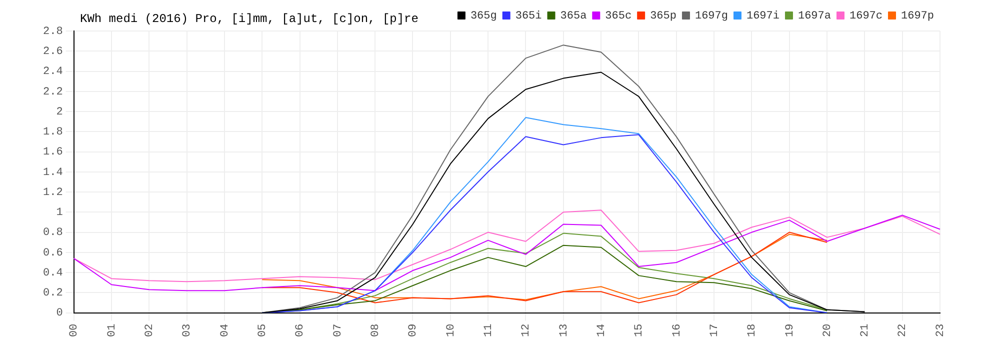  What do you see at coordinates (263, 330) in the screenshot?
I see `x-tick-label: 05` at bounding box center [263, 330].